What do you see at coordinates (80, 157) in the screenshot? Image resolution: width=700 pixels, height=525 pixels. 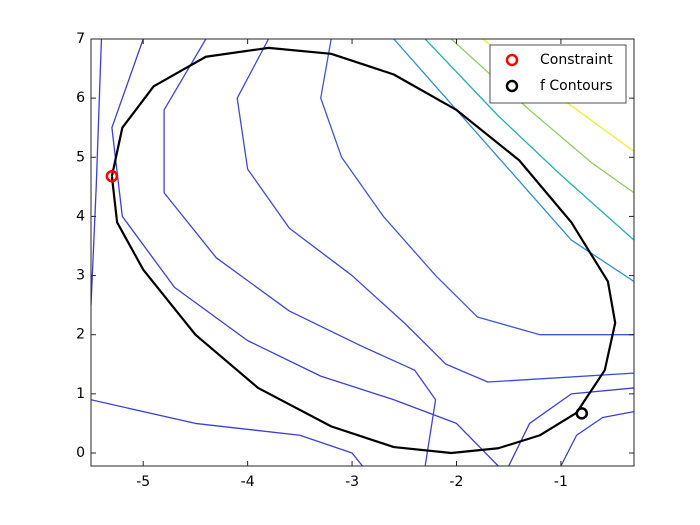 I see `y-tick-label: 5` at bounding box center [80, 157].